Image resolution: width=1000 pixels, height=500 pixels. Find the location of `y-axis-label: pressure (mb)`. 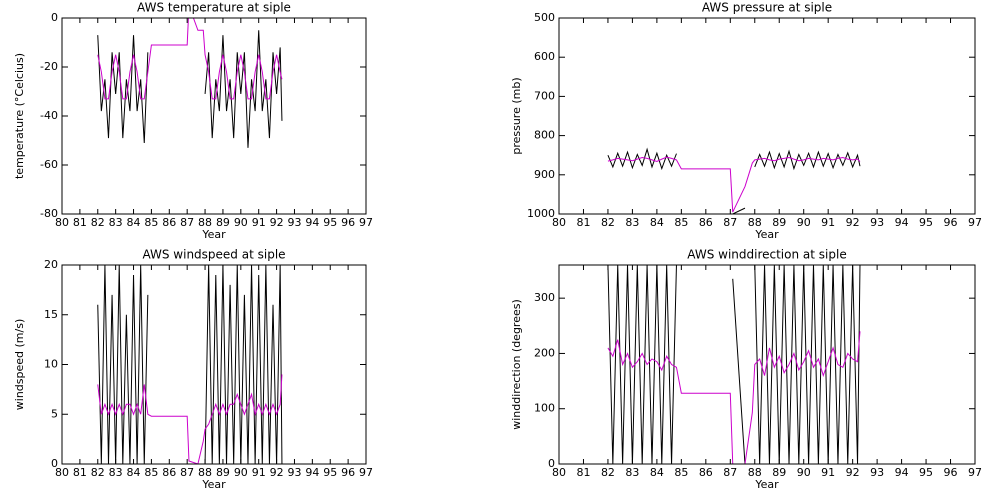

y-axis-label: pressure (mb) is located at coordinates (516, 115).